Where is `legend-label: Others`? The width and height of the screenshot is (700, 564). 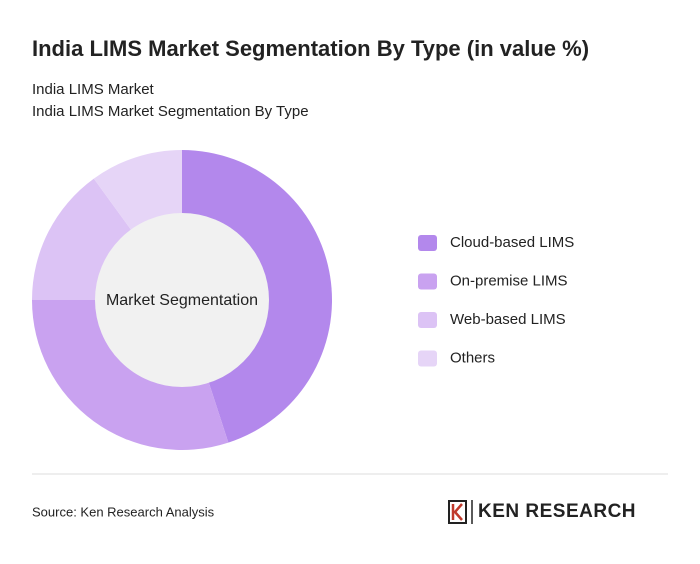
legend-label: Others is located at coordinates (472, 357).